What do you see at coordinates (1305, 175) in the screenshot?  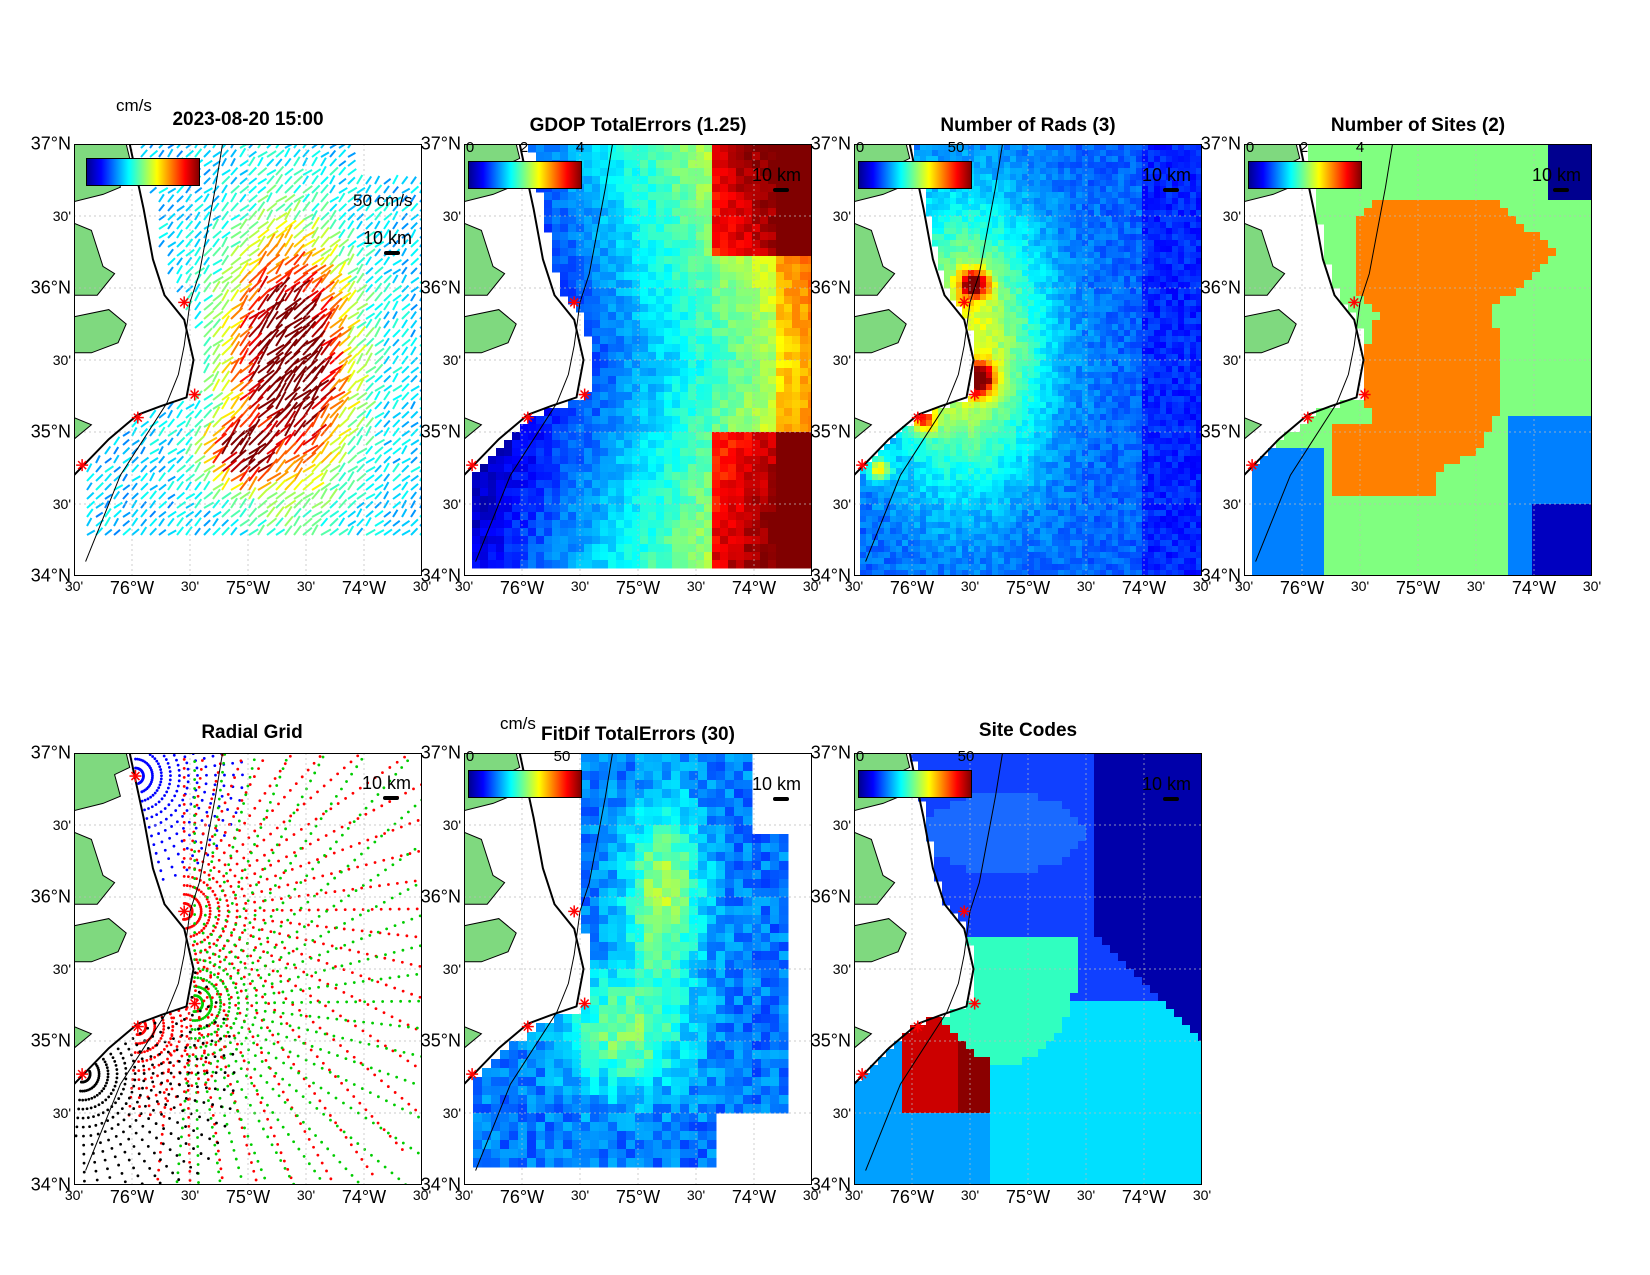 I see `nsites-colorbar` at bounding box center [1305, 175].